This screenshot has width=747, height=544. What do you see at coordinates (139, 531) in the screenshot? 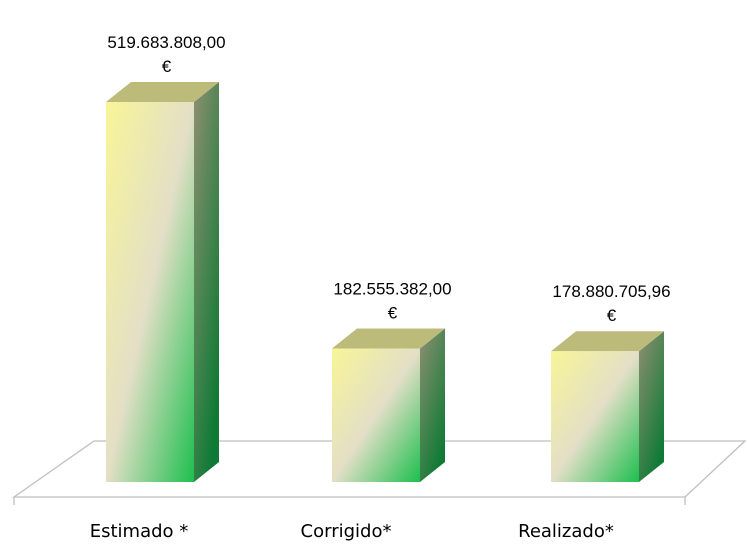
I see `category-label: Estimado *` at bounding box center [139, 531].